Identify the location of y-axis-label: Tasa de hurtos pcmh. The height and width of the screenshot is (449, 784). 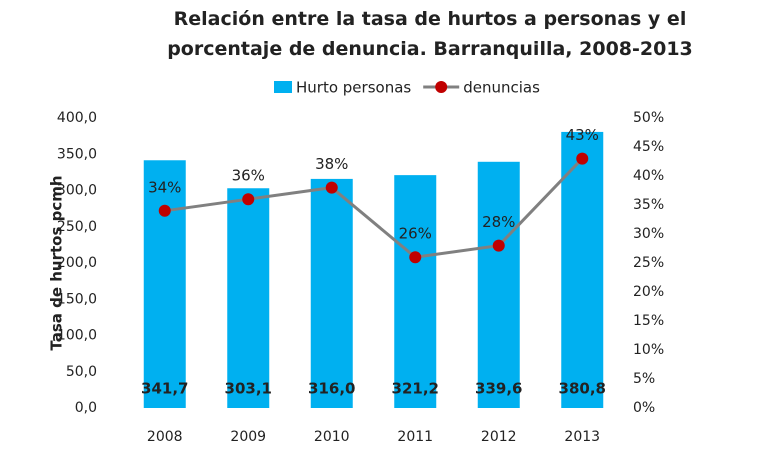
(57, 262).